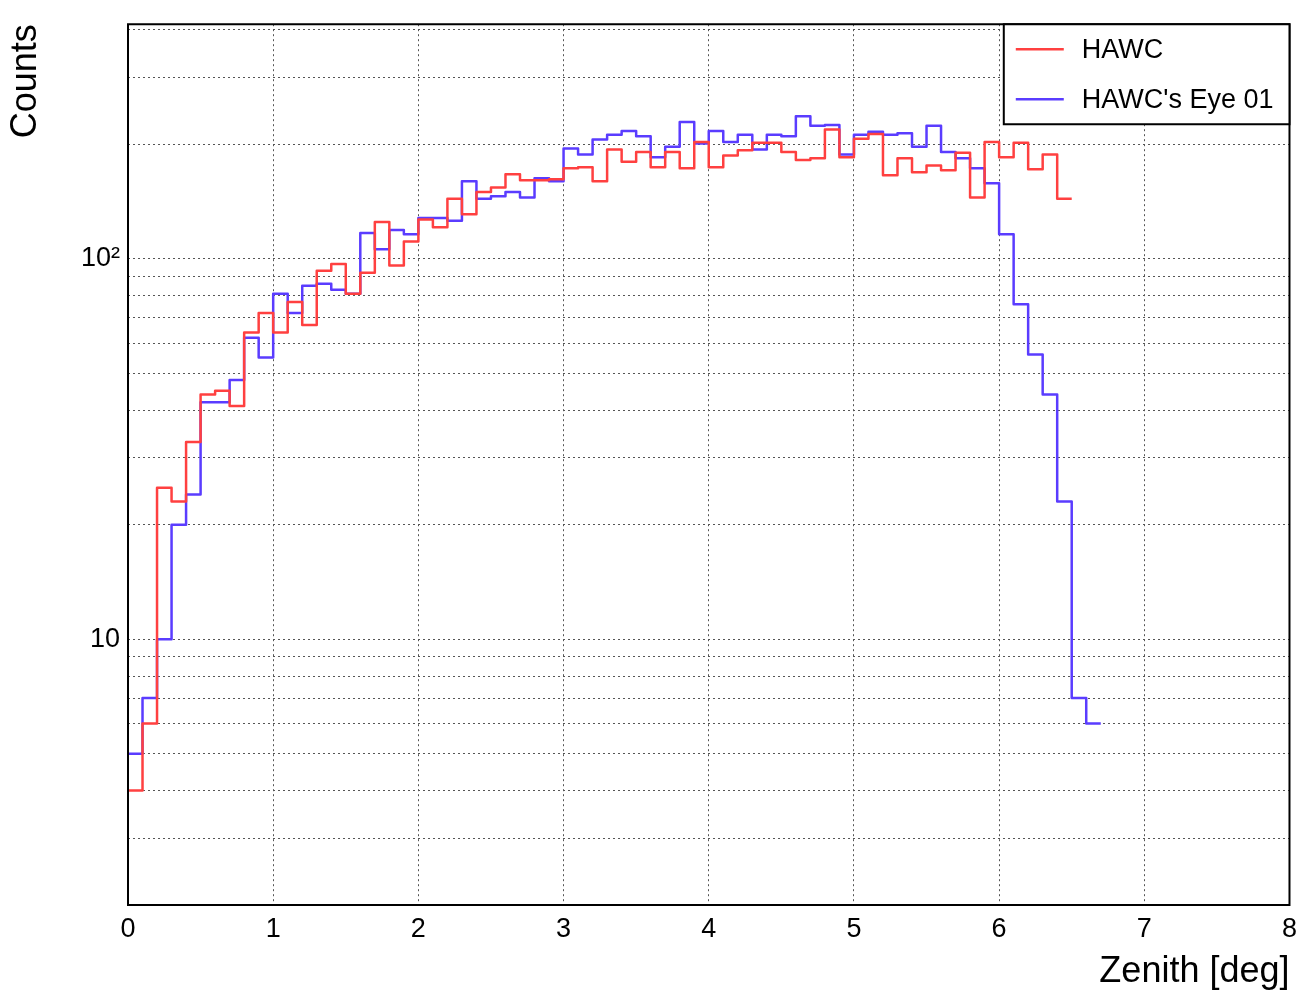 The image size is (1305, 998). What do you see at coordinates (564, 927) in the screenshot?
I see `x-tick-label: 3` at bounding box center [564, 927].